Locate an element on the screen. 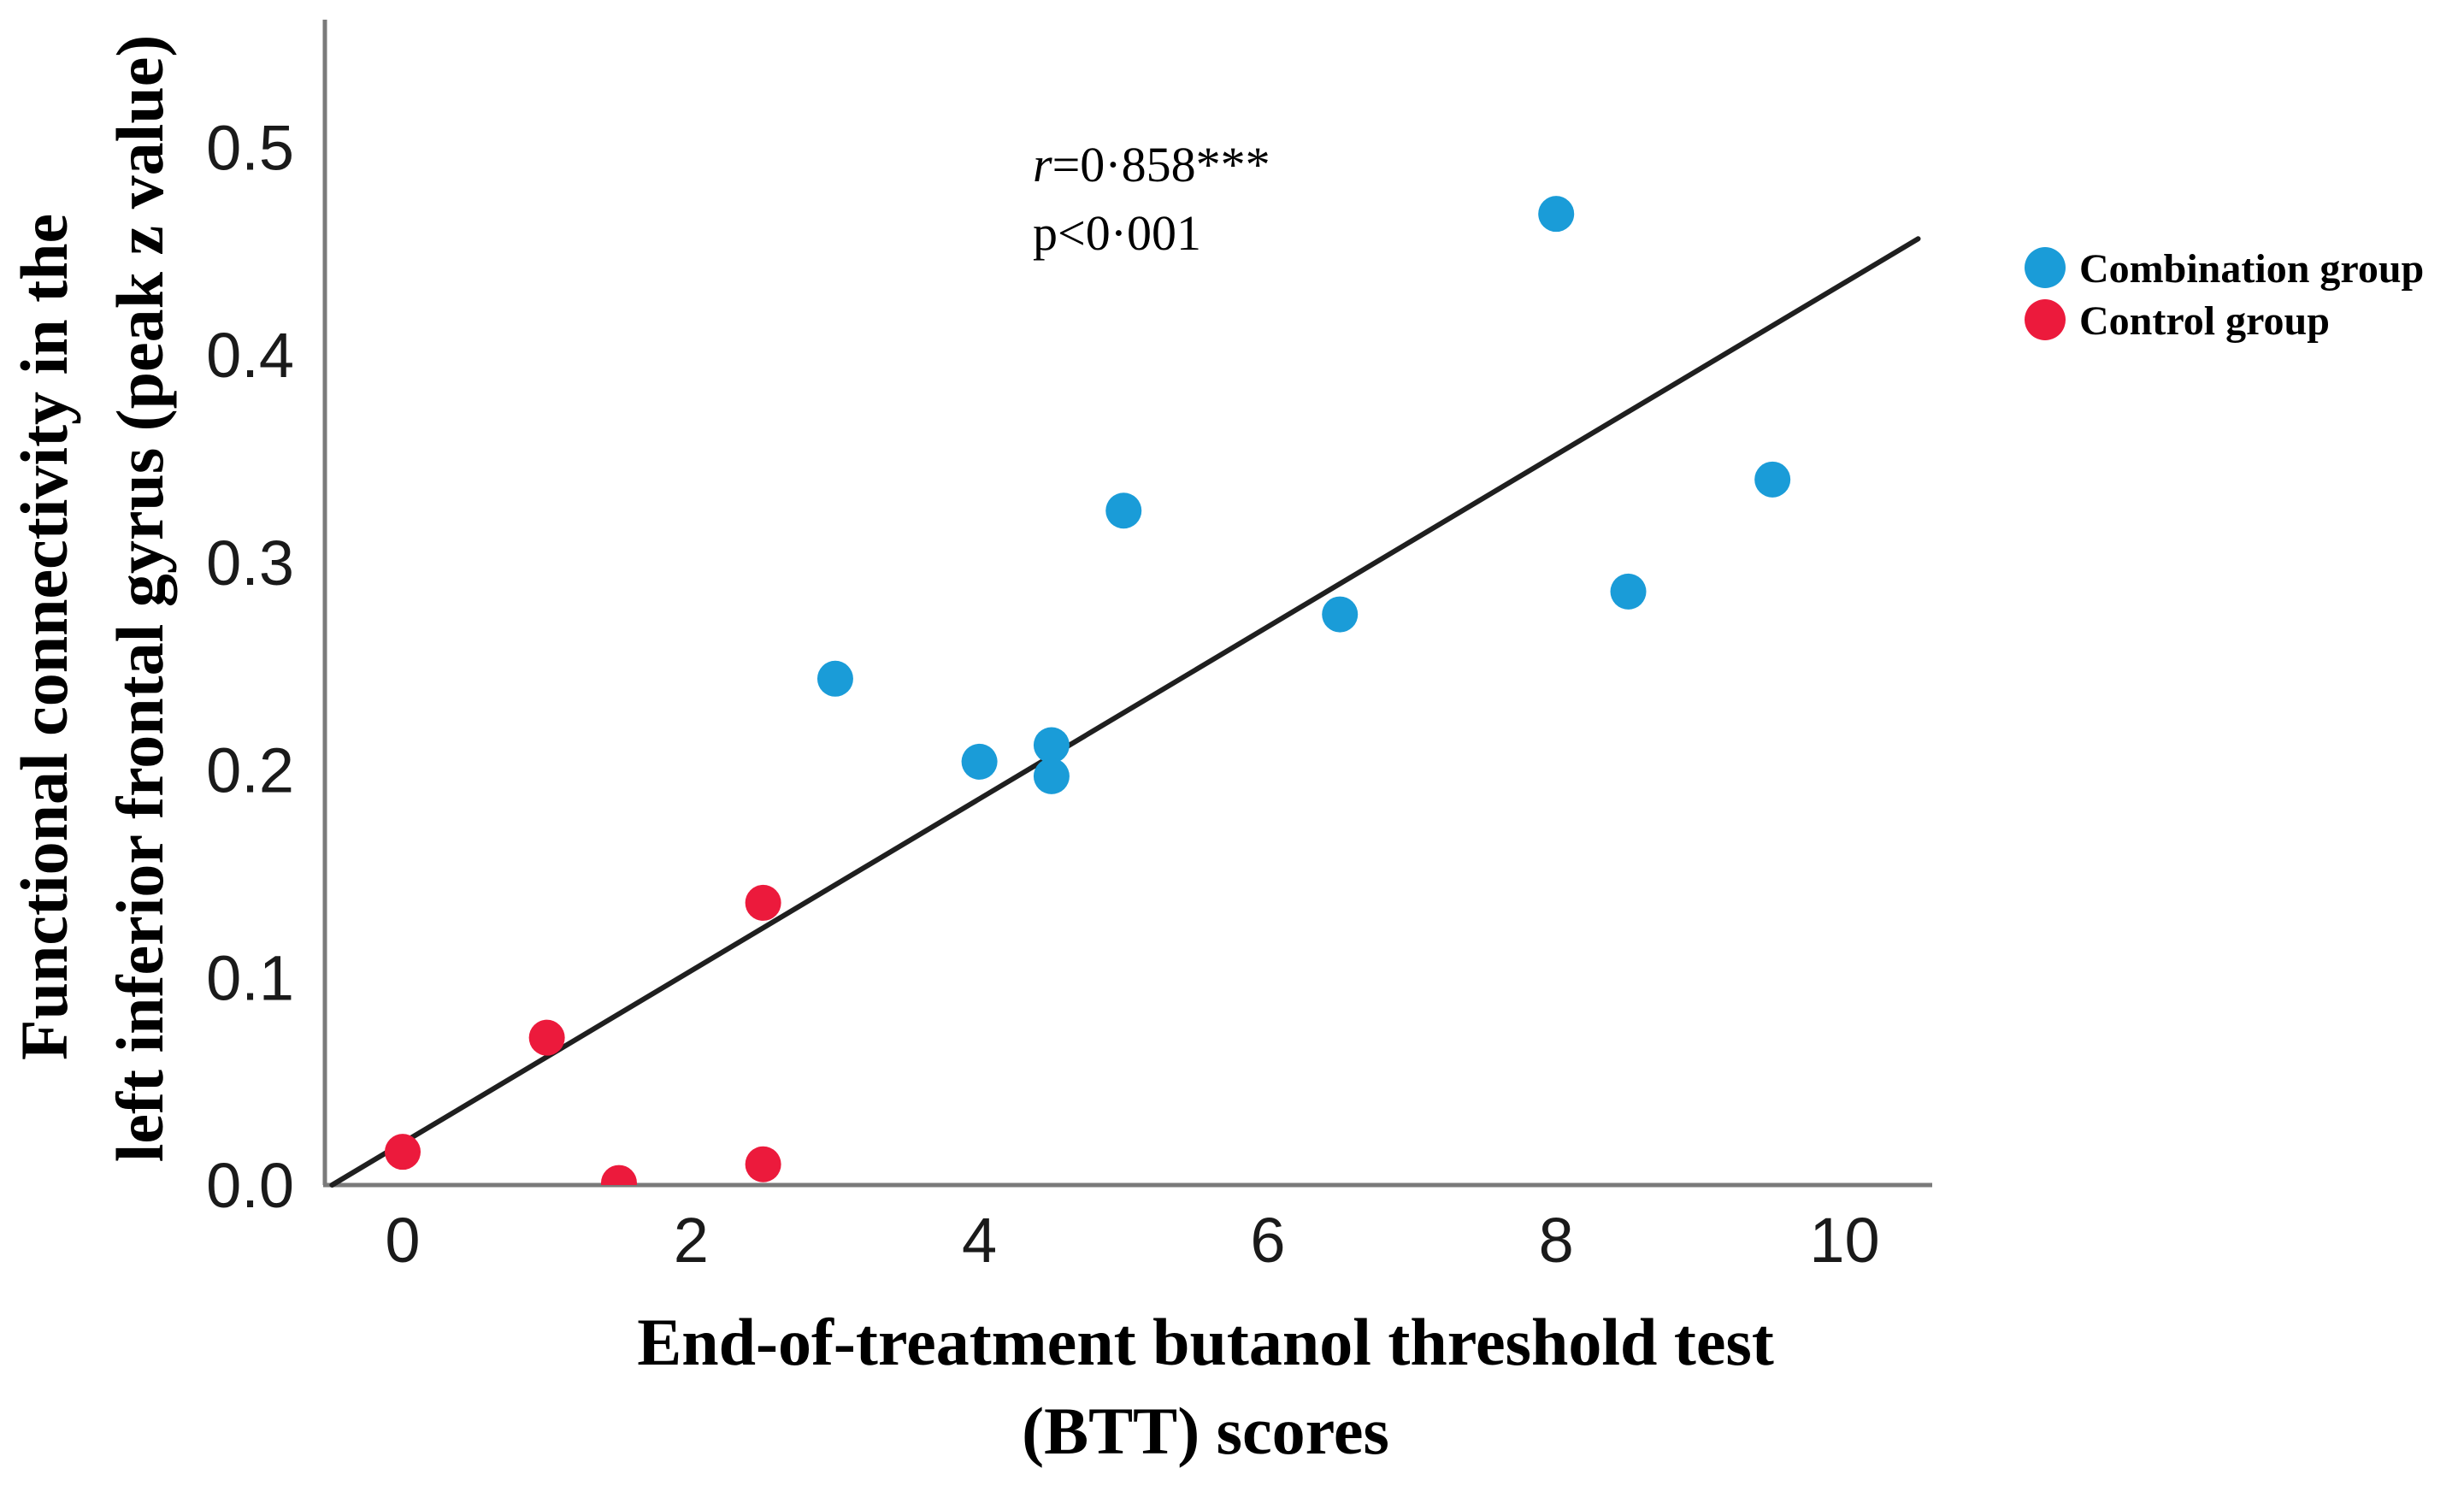  correlation-r-symbol: r is located at coordinates (1042, 164).